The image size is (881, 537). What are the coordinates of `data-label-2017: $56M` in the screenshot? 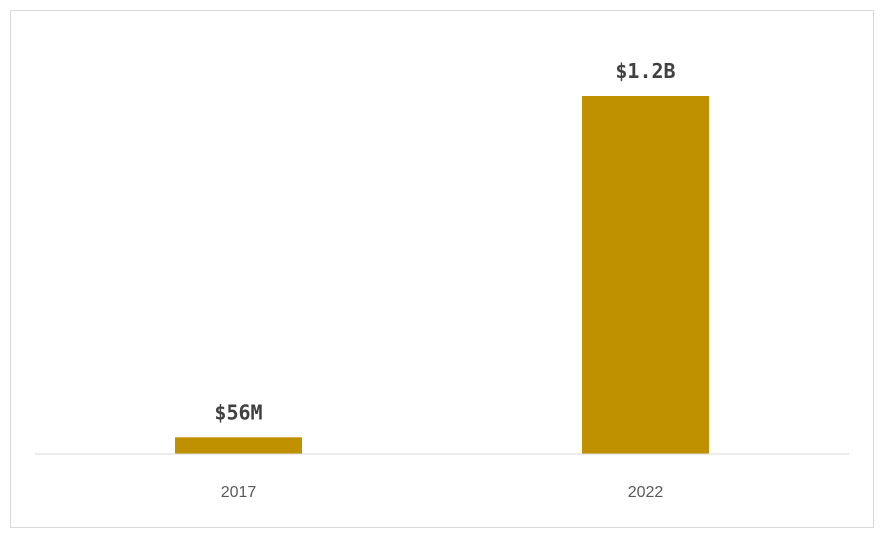 It's located at (238, 412).